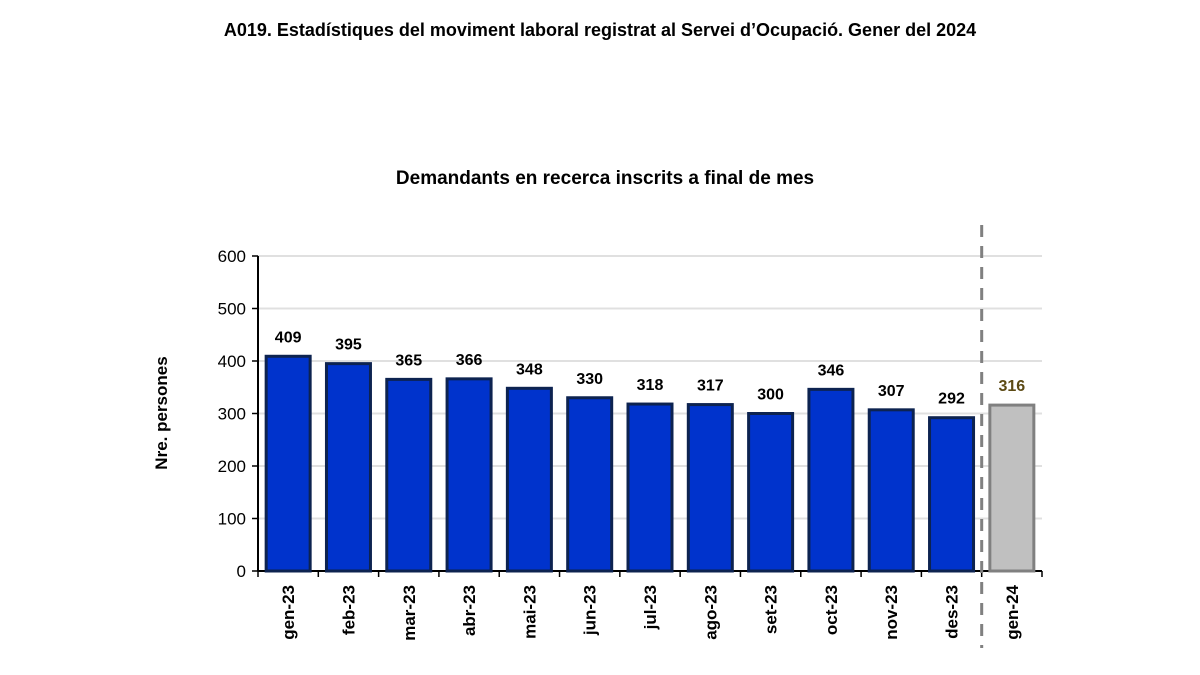 This screenshot has height=675, width=1200. Describe the element at coordinates (831, 610) in the screenshot. I see `x-tick-label: oct-23` at that location.